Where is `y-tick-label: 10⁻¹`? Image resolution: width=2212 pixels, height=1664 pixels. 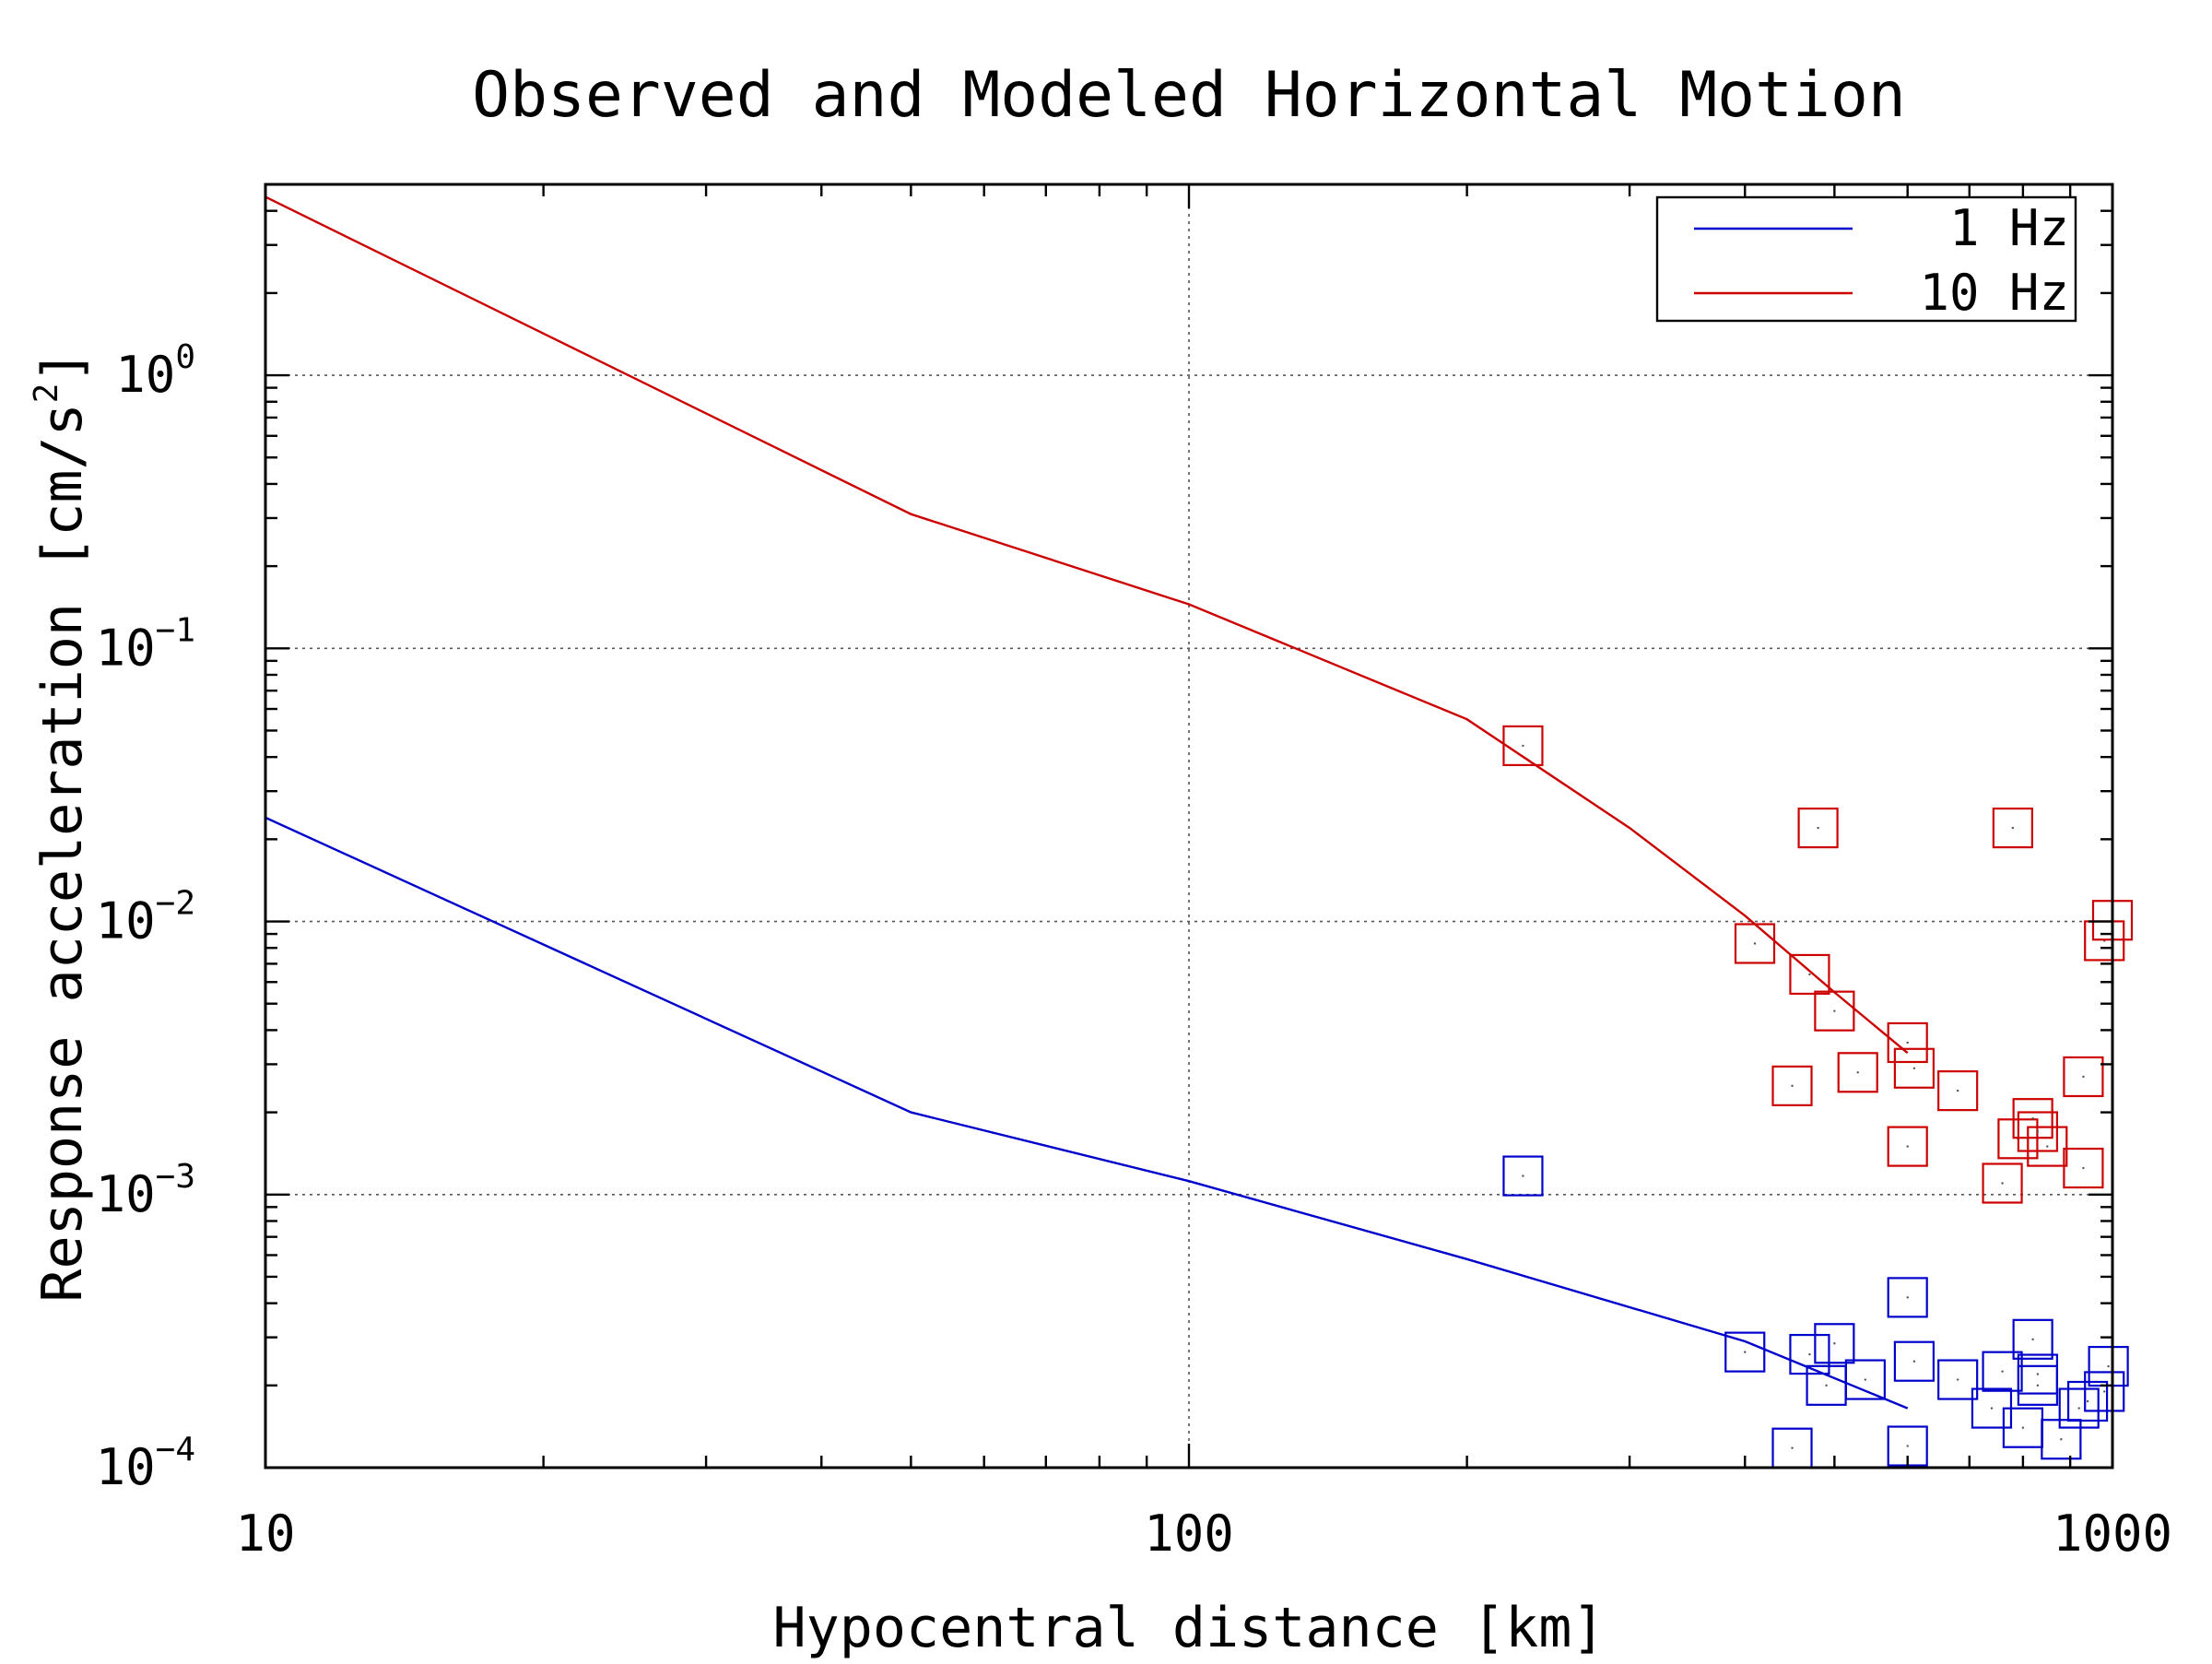
y-tick-label: 10⁻¹ is located at coordinates (145, 644).